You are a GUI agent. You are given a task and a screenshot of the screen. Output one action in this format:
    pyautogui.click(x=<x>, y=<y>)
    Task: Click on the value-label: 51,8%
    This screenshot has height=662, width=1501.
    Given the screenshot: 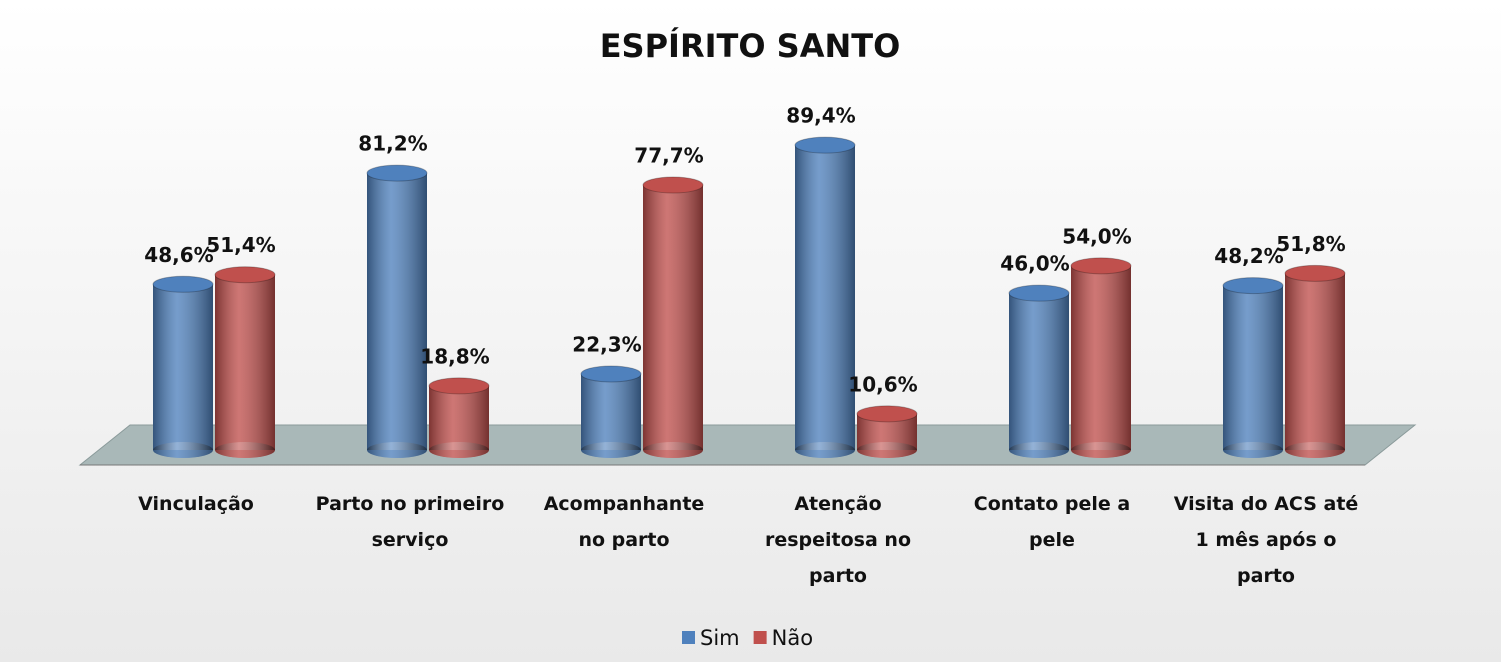 What is the action you would take?
    pyautogui.click(x=1310, y=244)
    